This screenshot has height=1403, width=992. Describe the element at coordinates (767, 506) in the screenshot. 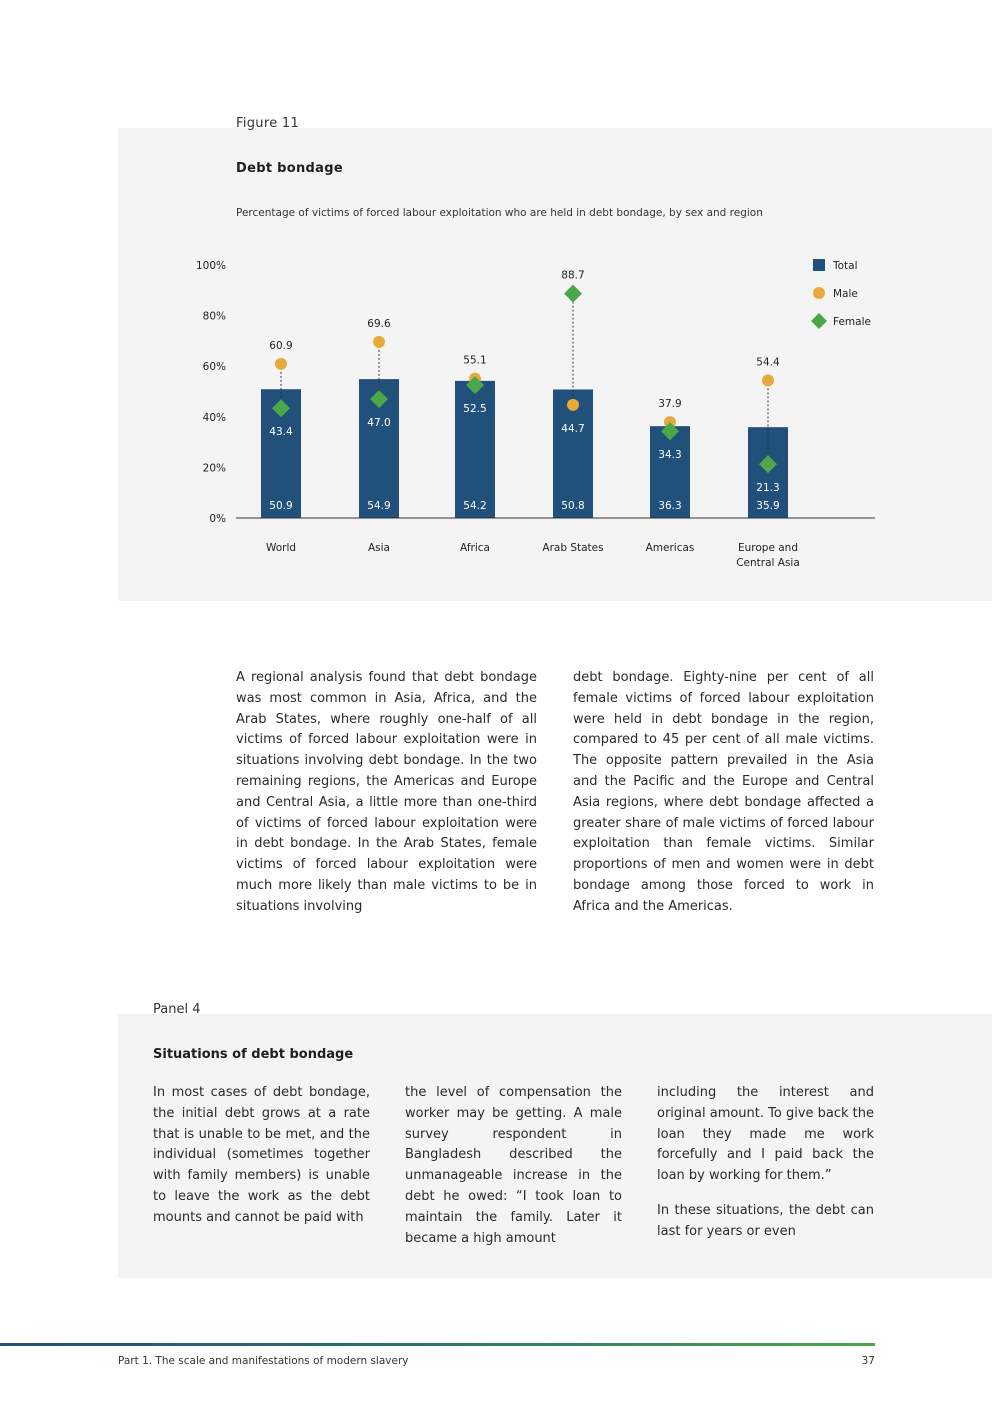

I see `total-value-label: 35.9` at that location.